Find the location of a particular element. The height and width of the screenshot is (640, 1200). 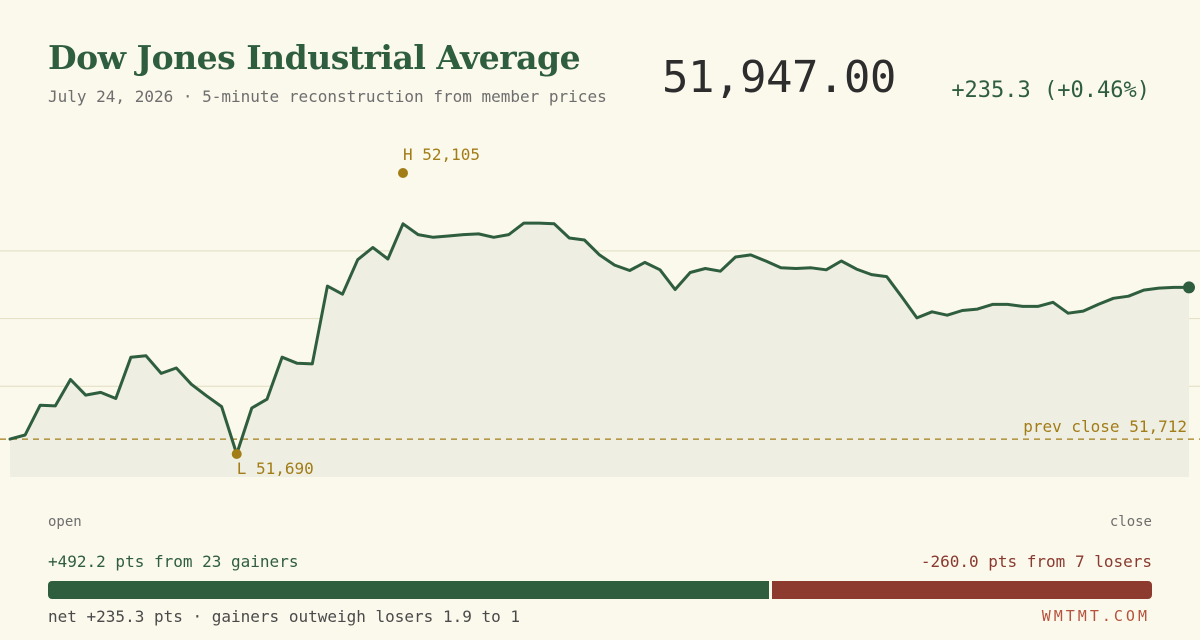

page-title: Dow Jones Industrial Average is located at coordinates (314, 57).